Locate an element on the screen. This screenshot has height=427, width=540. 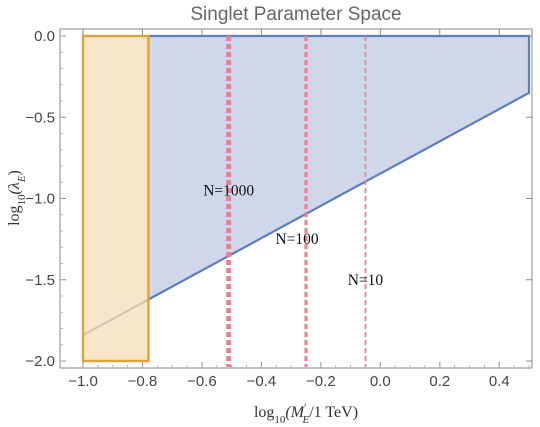
annotation-label-1: N=100 is located at coordinates (296, 239).